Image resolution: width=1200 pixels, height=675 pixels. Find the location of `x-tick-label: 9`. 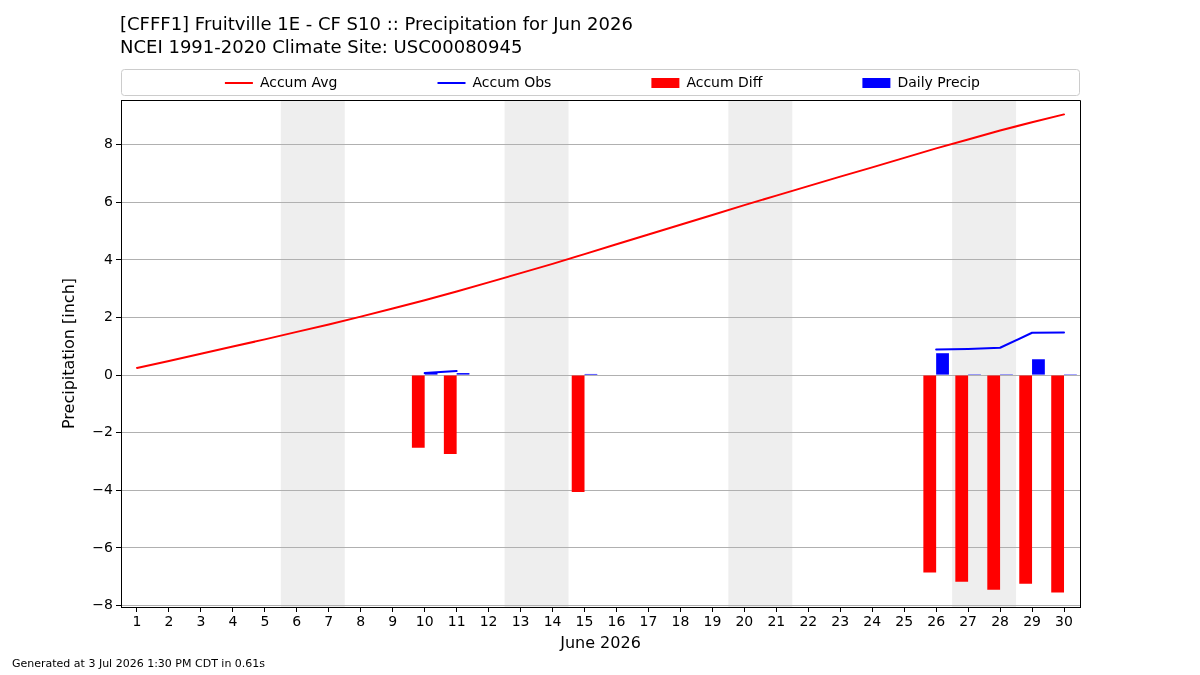

x-tick-label: 9 is located at coordinates (393, 621).